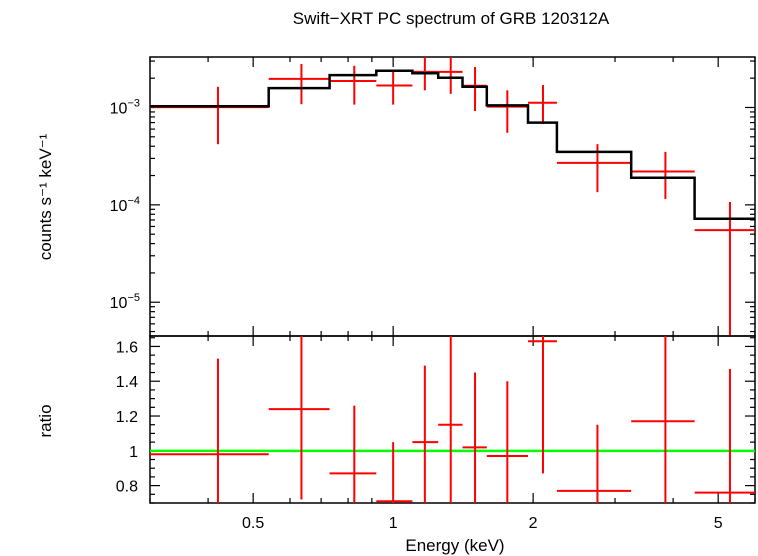 The width and height of the screenshot is (758, 556). I want to click on spectrum-y-axis-label: counts s⁻¹ keV⁻¹, so click(45, 196).